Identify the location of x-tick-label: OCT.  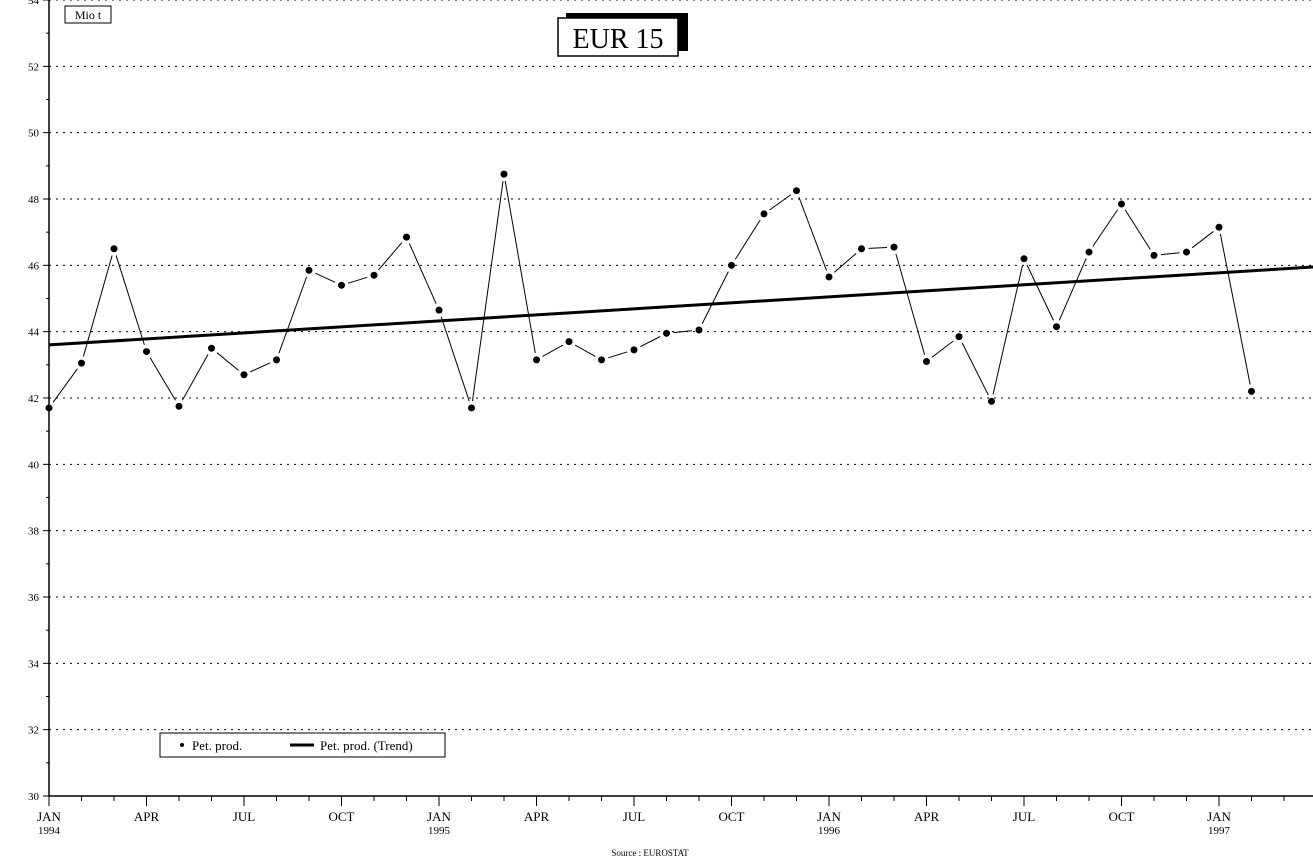
(342, 816).